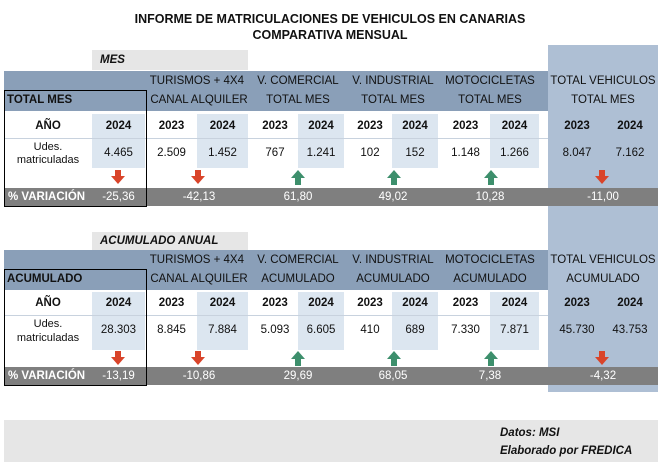 This screenshot has width=660, height=468. I want to click on annual-vind-2024-cell, so click(415, 321).